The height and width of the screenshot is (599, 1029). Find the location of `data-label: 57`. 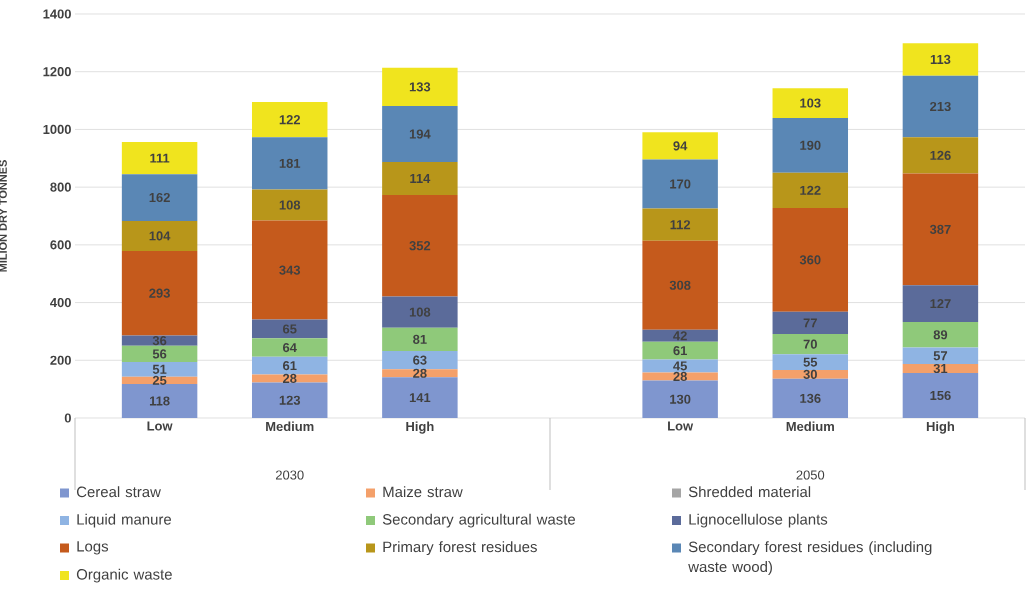

data-label: 57 is located at coordinates (940, 356).